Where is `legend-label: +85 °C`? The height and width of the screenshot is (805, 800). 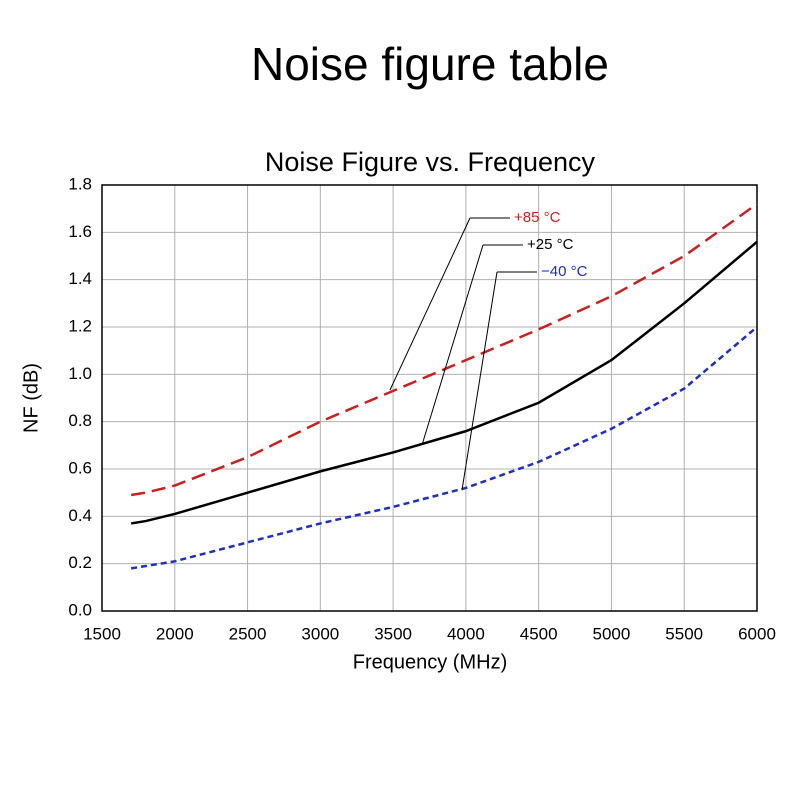
legend-label: +85 °C is located at coordinates (537, 217).